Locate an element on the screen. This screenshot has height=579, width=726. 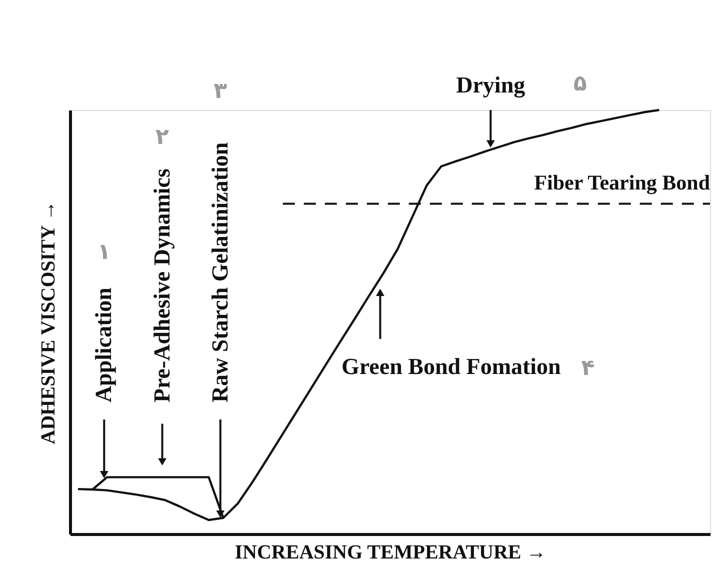
x-axis-title: INCREASING TEMPERATURE → is located at coordinates (390, 553).